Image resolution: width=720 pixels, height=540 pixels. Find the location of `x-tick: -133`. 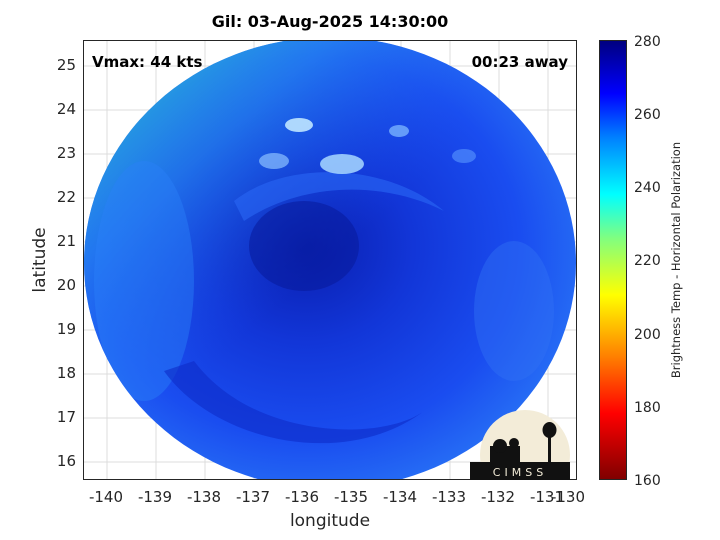

x-tick: -133 is located at coordinates (449, 497).